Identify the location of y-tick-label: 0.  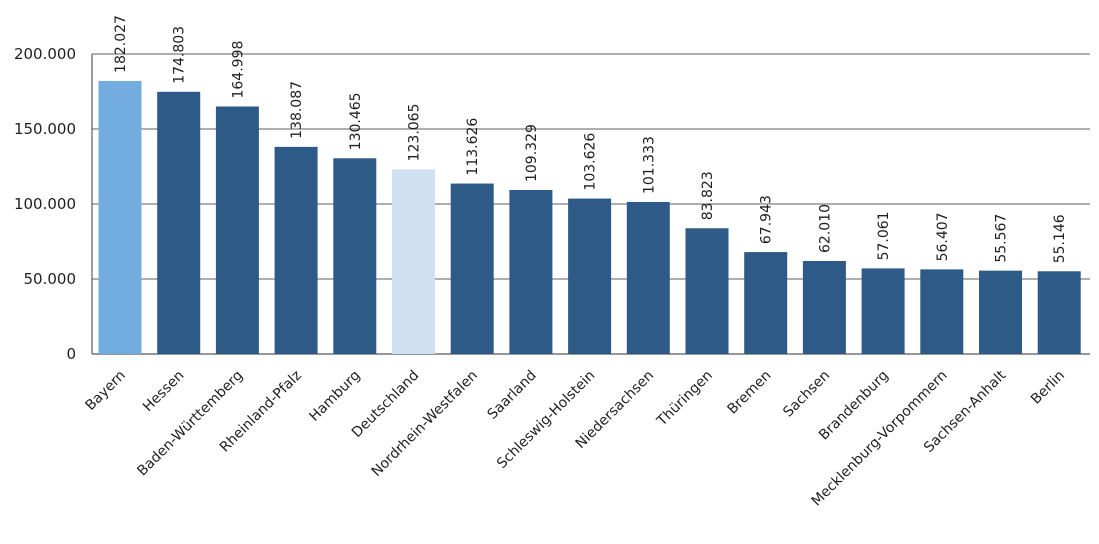
(71, 354).